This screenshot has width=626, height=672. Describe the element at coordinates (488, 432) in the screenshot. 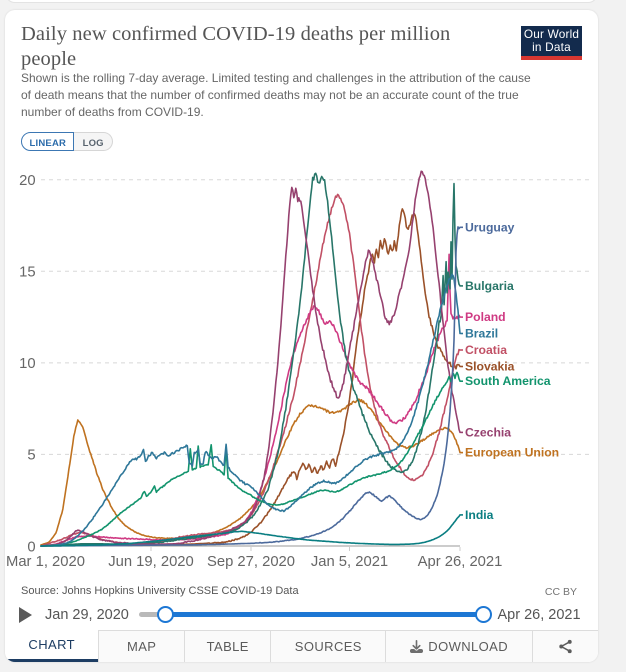

I see `svg-text: Czechia` at that location.